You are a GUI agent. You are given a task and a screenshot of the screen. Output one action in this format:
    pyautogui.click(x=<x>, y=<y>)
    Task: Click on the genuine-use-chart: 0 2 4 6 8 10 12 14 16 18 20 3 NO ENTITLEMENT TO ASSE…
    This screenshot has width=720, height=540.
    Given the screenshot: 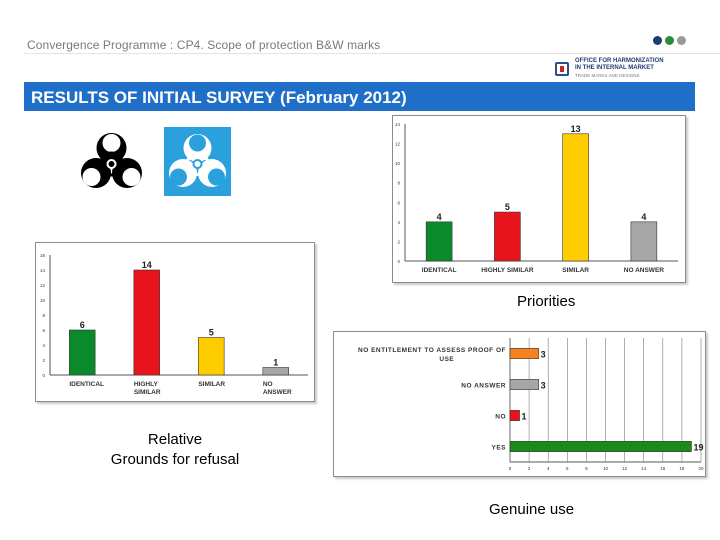 What is the action you would take?
    pyautogui.click(x=519, y=404)
    